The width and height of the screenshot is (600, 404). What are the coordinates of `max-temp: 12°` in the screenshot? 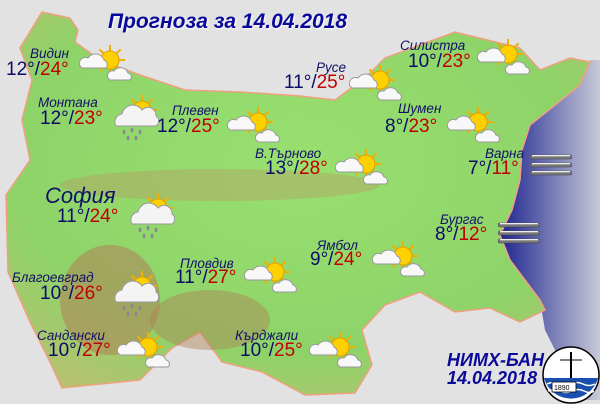 It's located at (473, 234).